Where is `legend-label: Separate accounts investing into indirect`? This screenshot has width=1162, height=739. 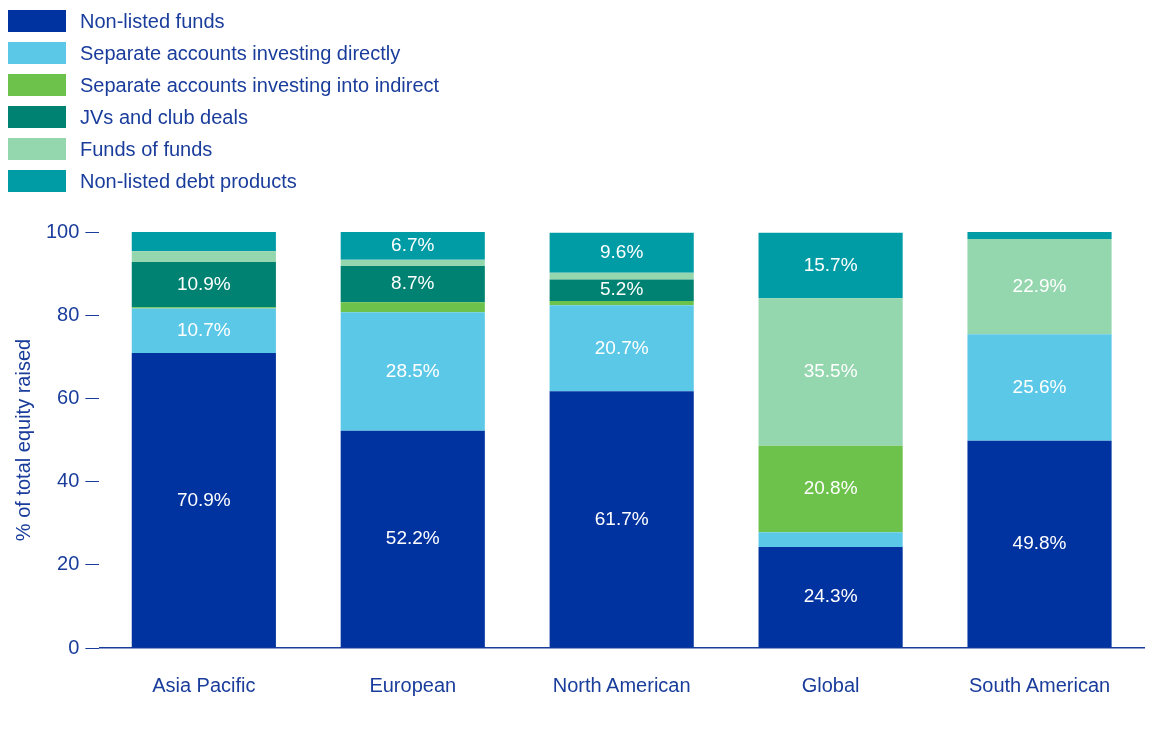
legend-label: Separate accounts investing into indirect is located at coordinates (260, 85).